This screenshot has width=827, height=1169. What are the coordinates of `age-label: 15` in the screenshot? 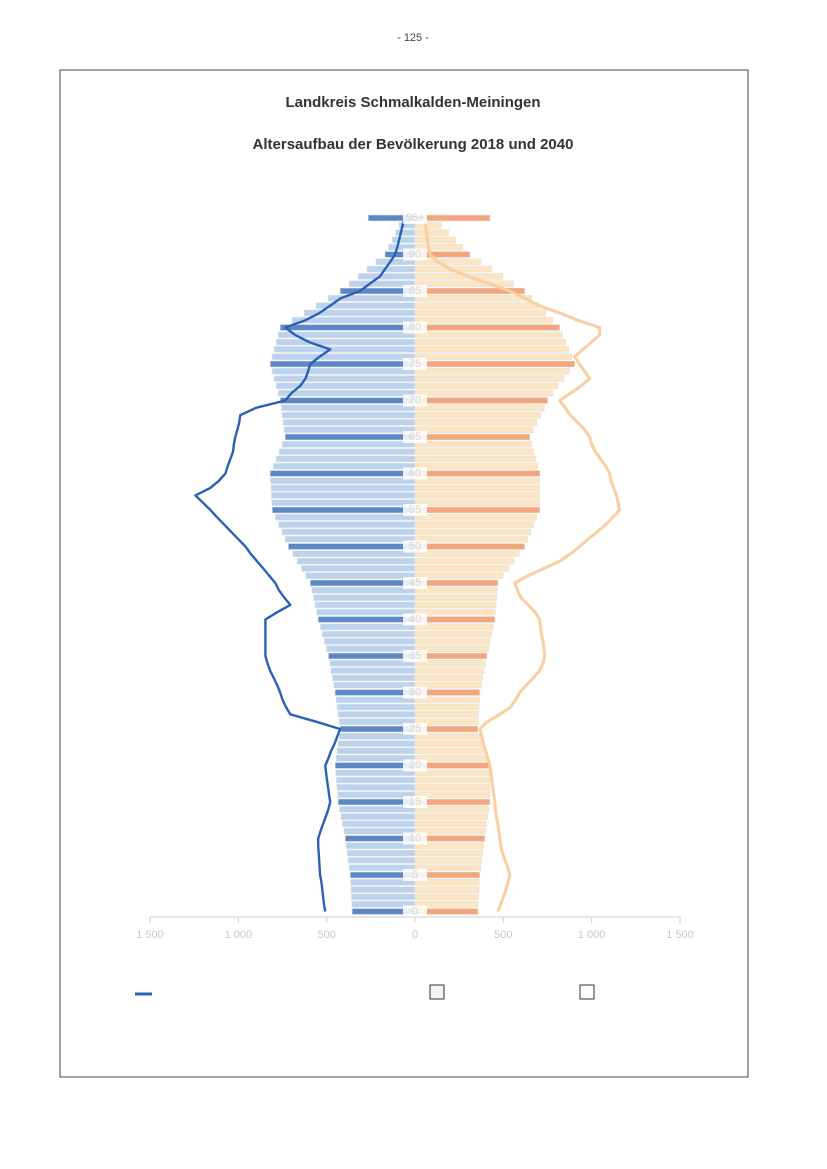 It's located at (415, 802).